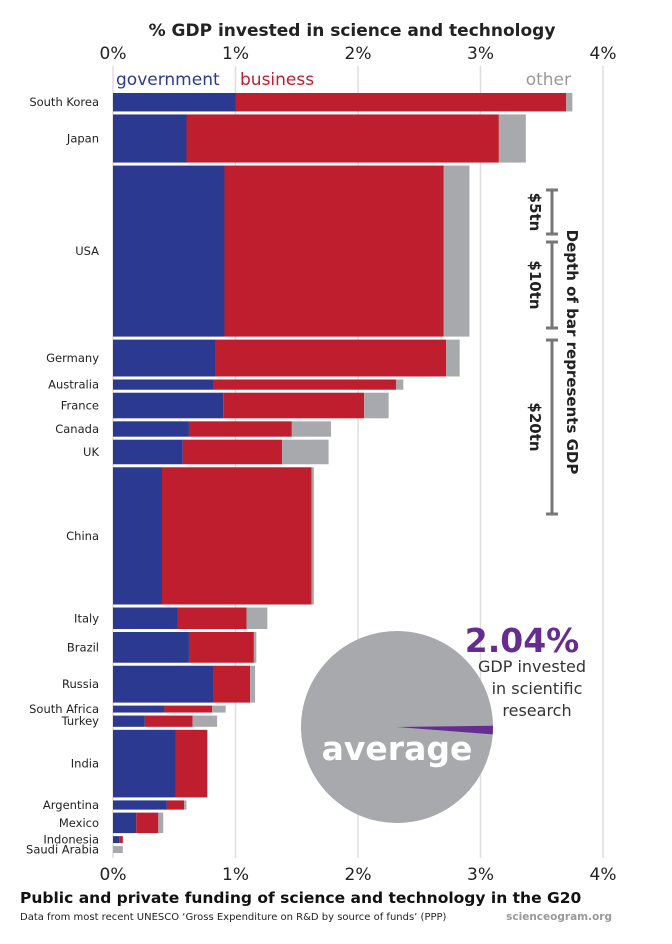 The height and width of the screenshot is (944, 672). What do you see at coordinates (535, 426) in the screenshot?
I see `gdp-scale-label-20tn: $20tn` at bounding box center [535, 426].